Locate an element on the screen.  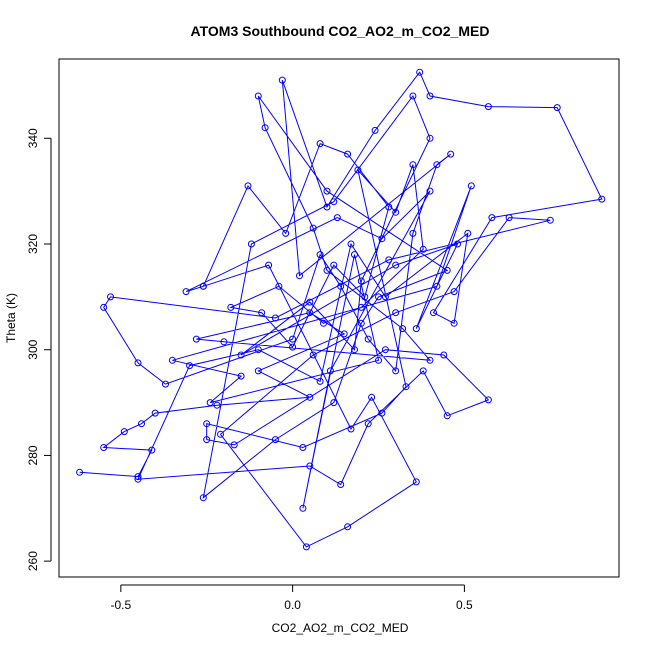
y-tick-label: 340 is located at coordinates (33, 138).